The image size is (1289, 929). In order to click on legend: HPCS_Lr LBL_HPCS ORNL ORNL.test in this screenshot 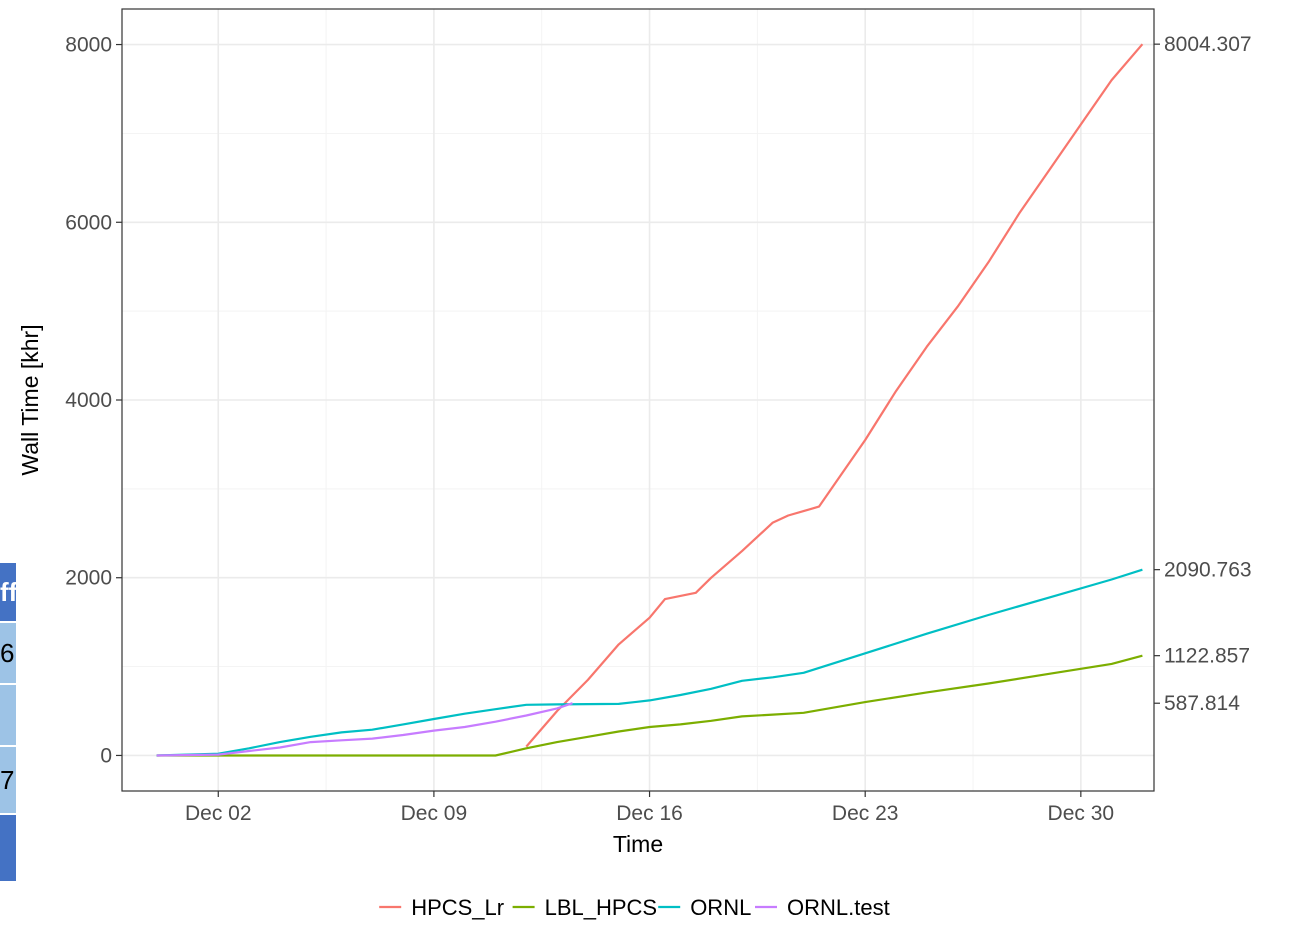, I will do `click(634, 907)`.